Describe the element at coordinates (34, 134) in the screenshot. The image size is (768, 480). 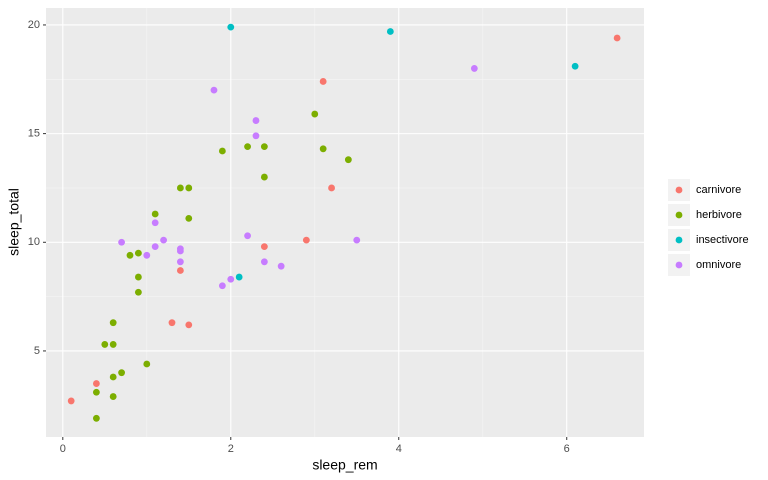
I see `y-tick-label: 15` at that location.